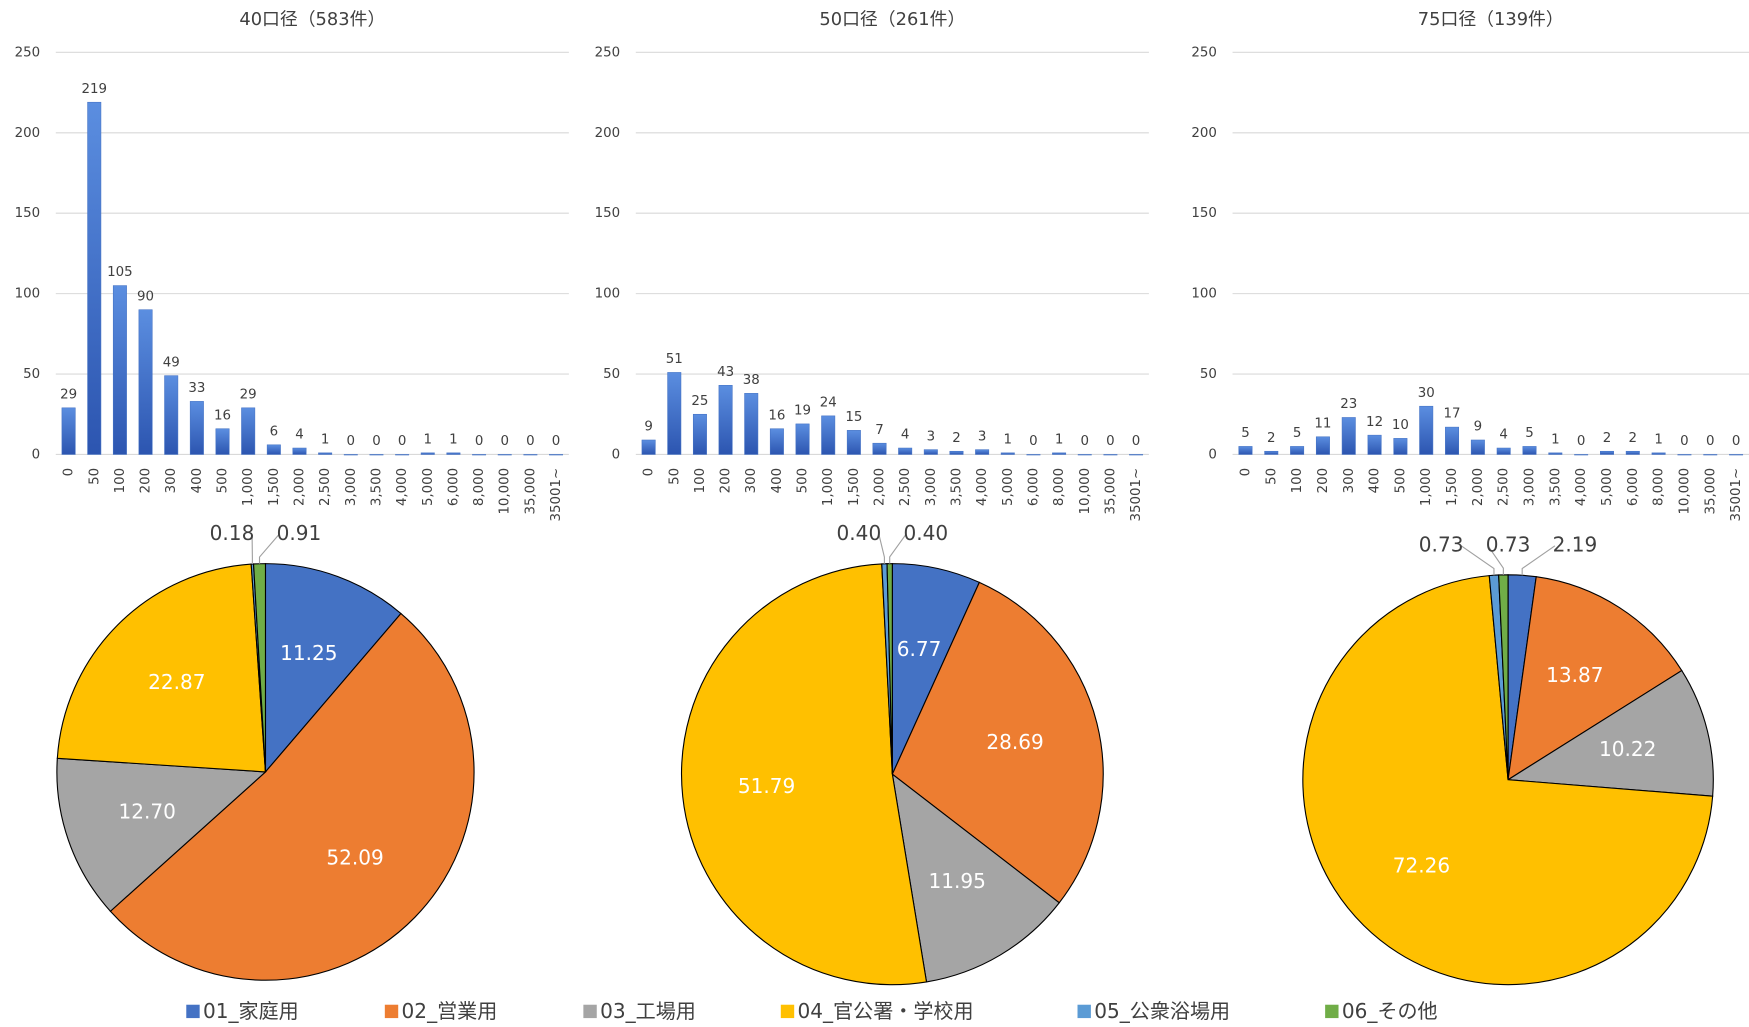  I want to click on y-tick-label: 0, so click(36, 454).